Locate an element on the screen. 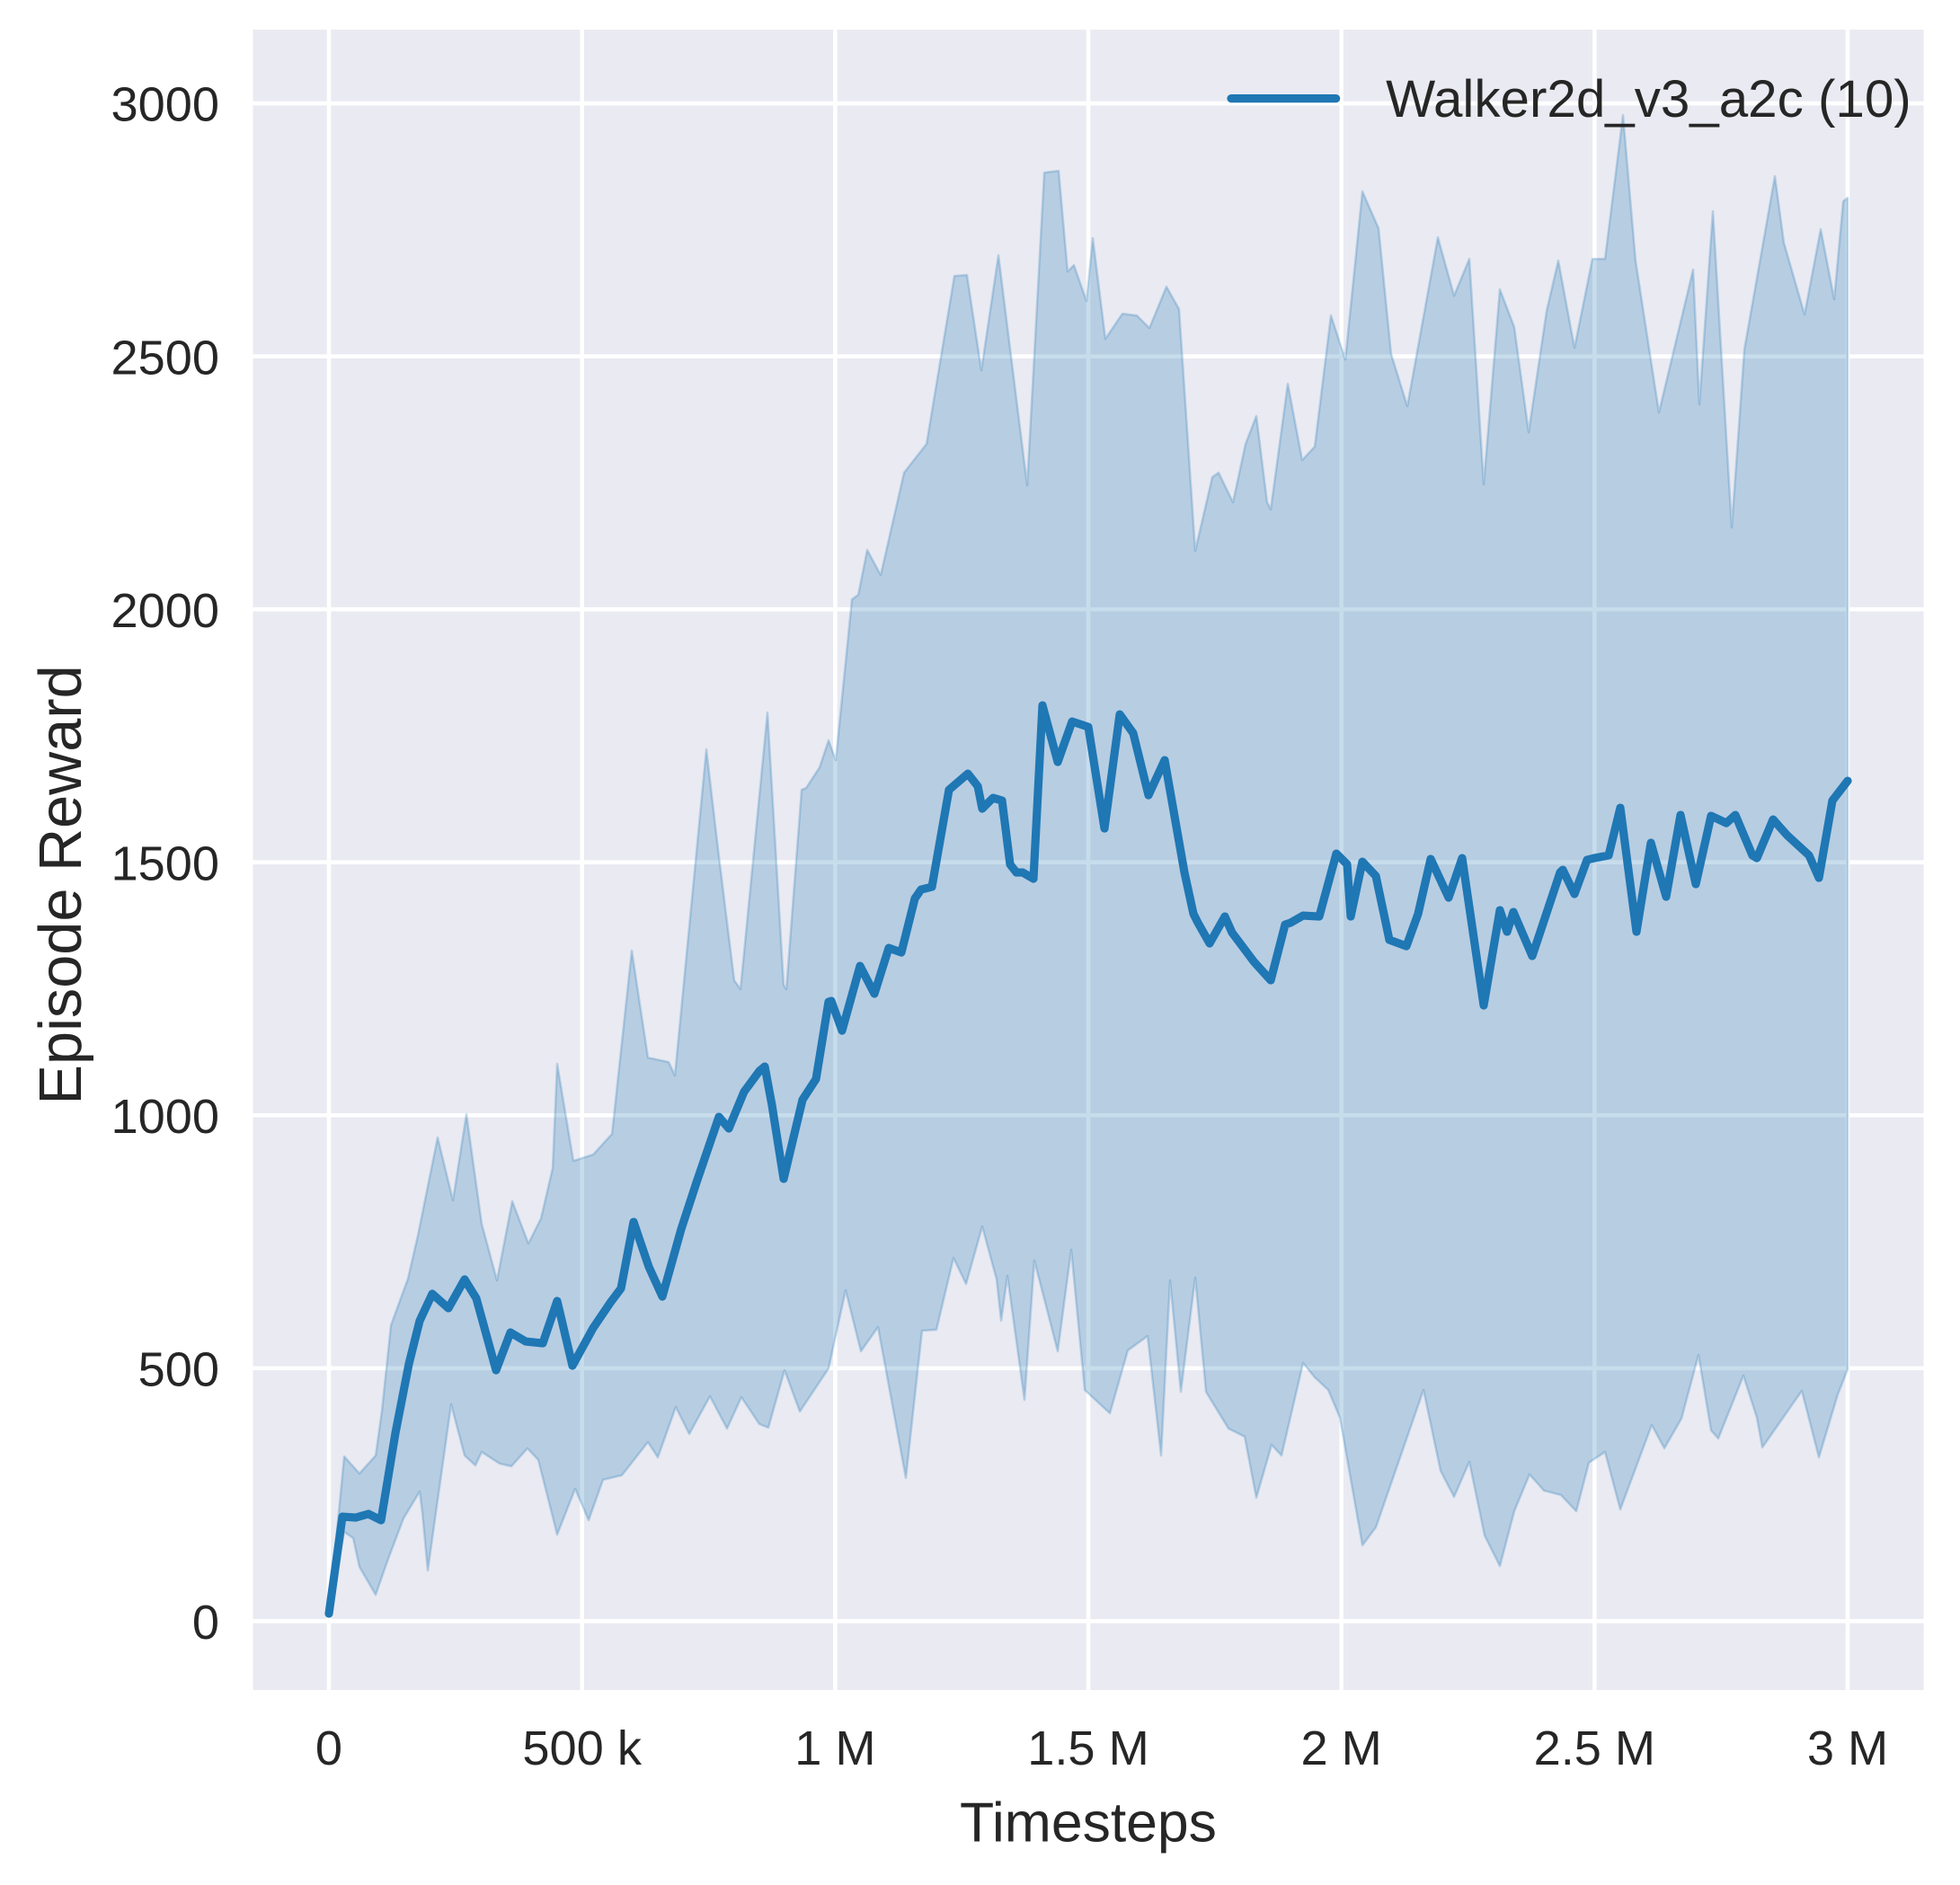 The height and width of the screenshot is (1885, 1960). svg-text: 2 M is located at coordinates (1342, 1748).